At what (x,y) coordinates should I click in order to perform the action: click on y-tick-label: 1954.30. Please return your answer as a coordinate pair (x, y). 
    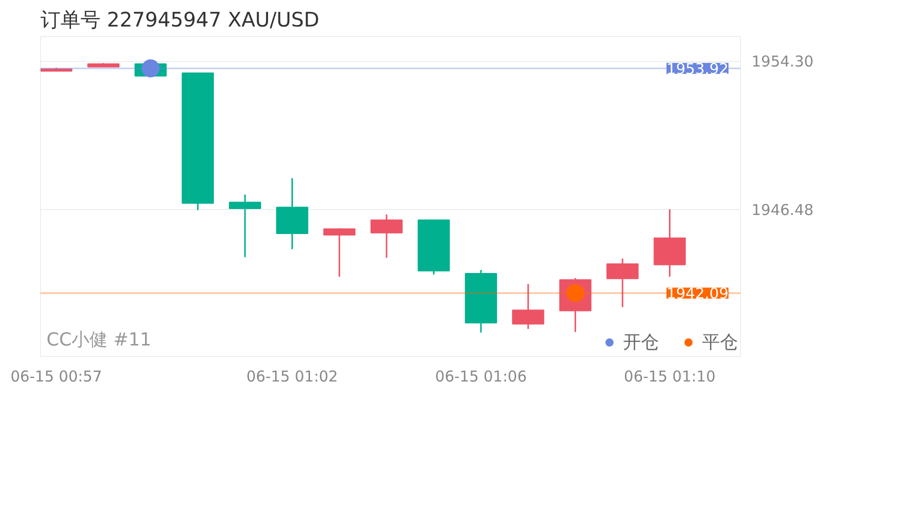
    Looking at the image, I should click on (783, 61).